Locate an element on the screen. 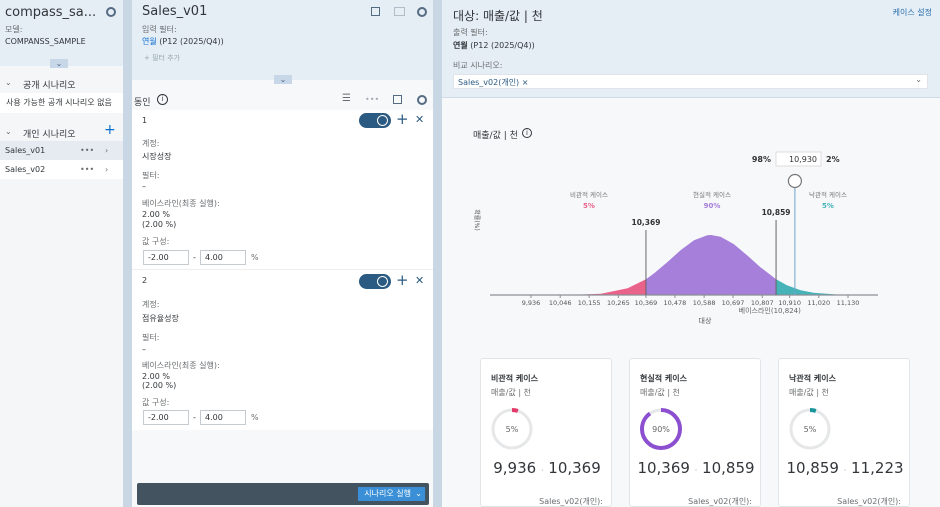  no-public-scenarios-text: 사용 가능한 공개 시나리오 없음 is located at coordinates (59, 102).